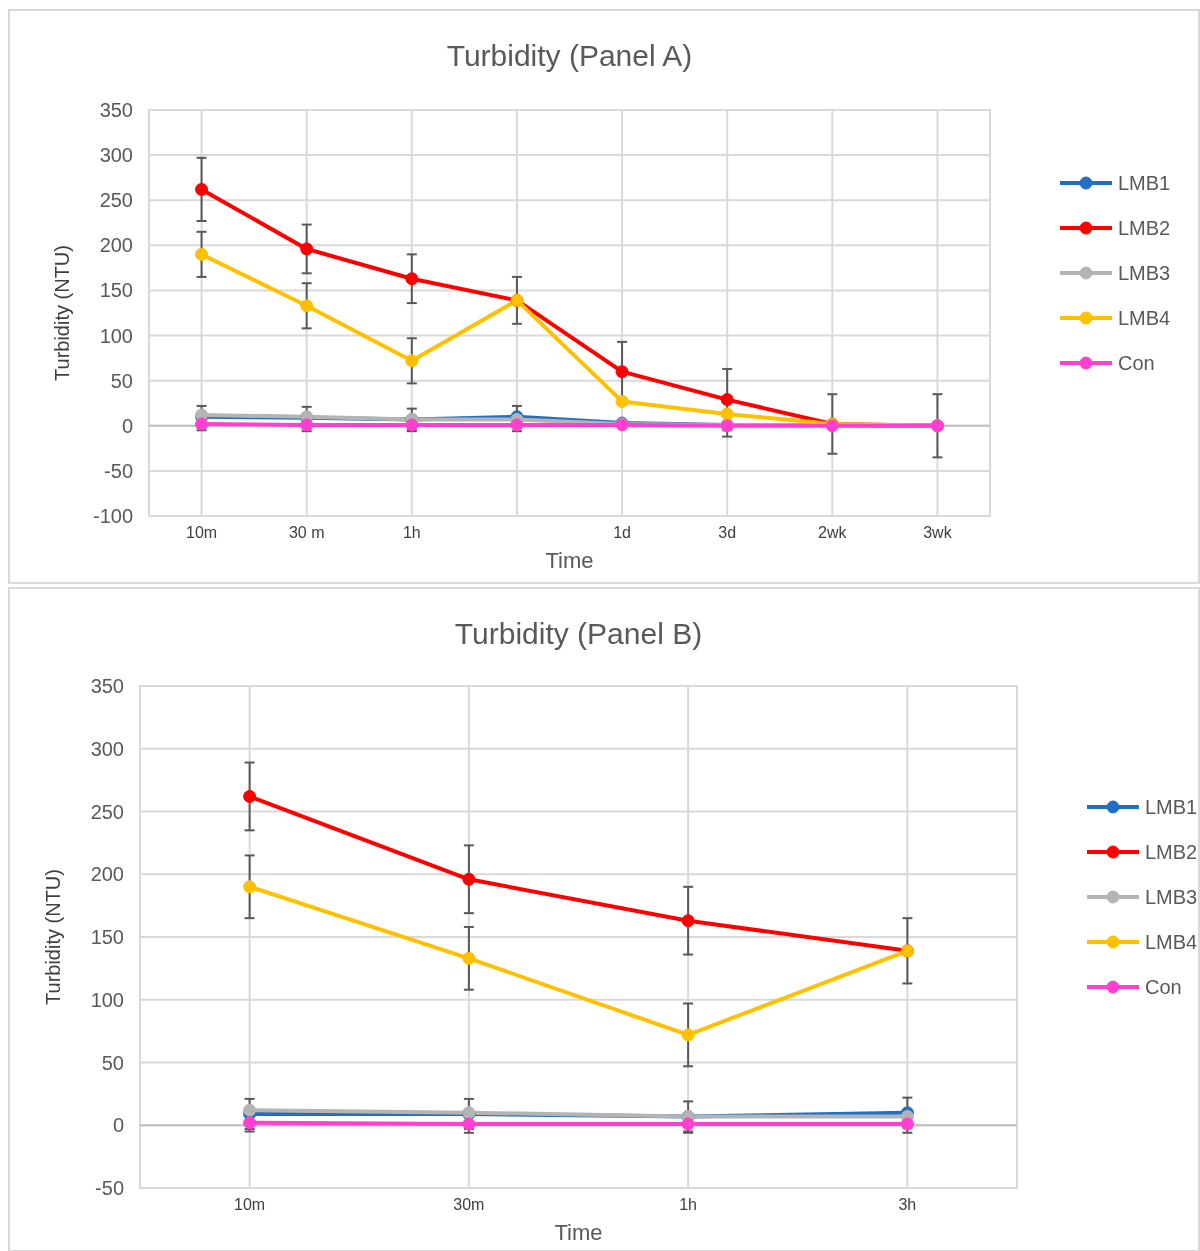 This screenshot has height=1251, width=1200. Describe the element at coordinates (622, 532) in the screenshot. I see `x-tick-label: 1d` at that location.